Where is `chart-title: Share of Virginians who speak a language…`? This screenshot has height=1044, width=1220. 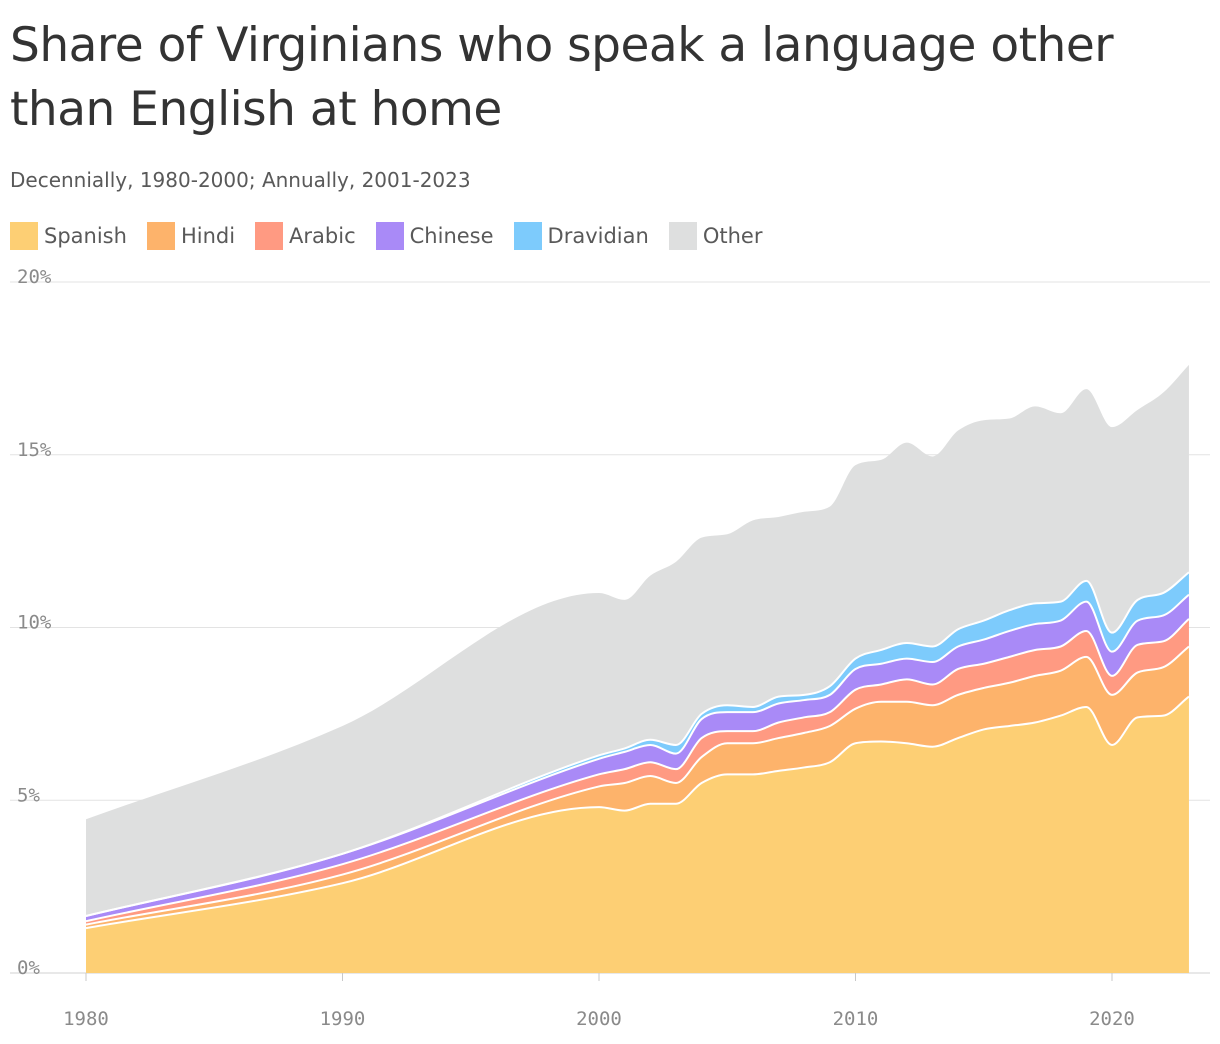 chart-title: Share of Virginians who speak a language… is located at coordinates (562, 77).